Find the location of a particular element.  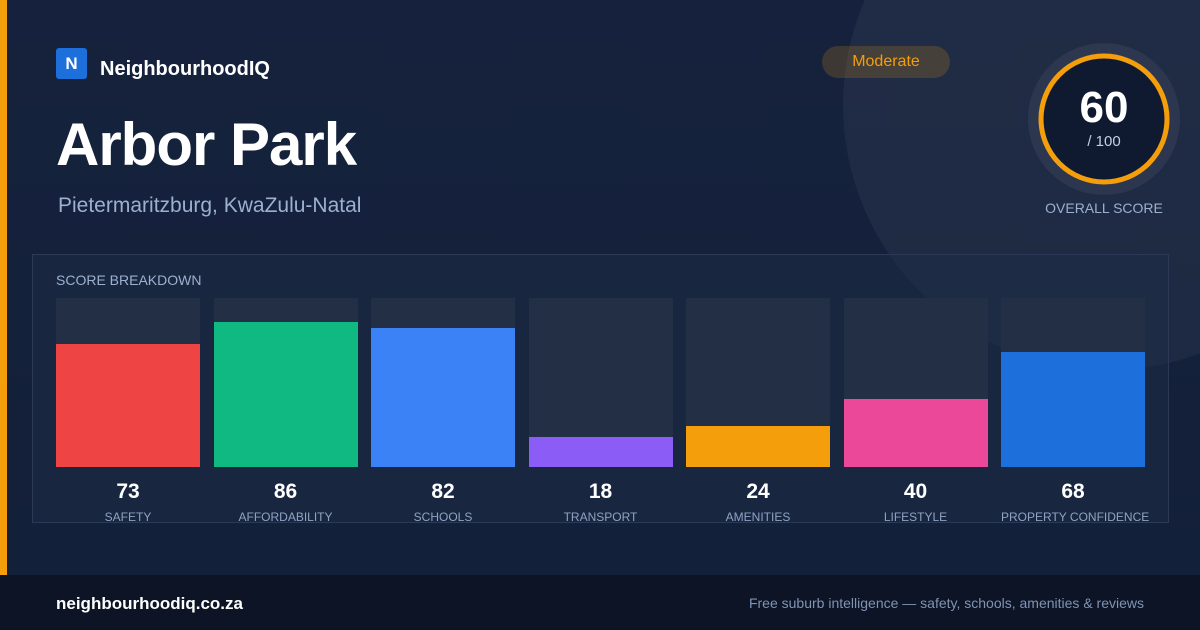

overall-score-value: 60 is located at coordinates (1104, 107).